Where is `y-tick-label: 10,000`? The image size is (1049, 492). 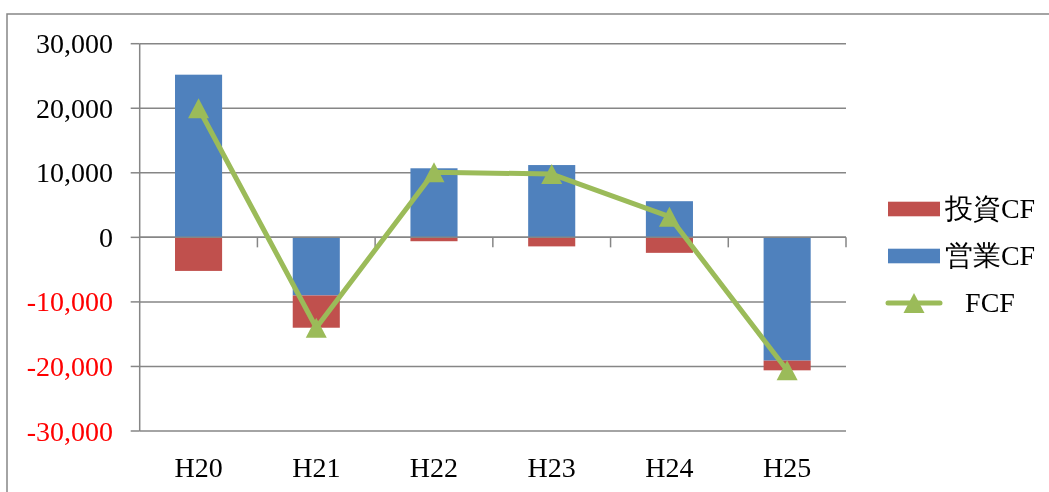
y-tick-label: 10,000 is located at coordinates (74, 173).